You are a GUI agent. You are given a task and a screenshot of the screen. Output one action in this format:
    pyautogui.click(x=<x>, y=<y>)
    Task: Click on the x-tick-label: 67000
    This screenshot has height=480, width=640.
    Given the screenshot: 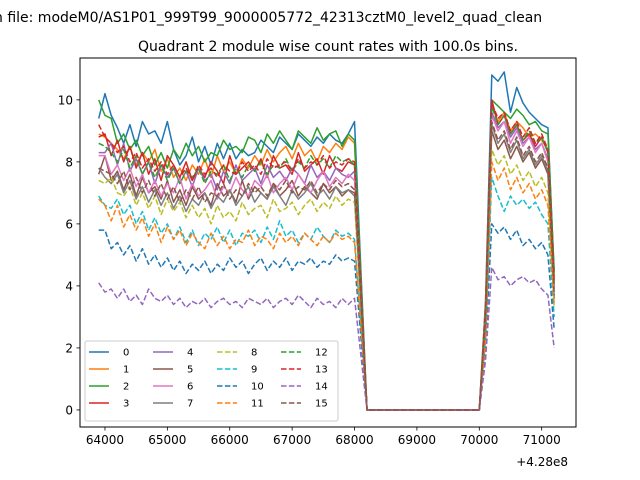 What is the action you would take?
    pyautogui.click(x=292, y=440)
    